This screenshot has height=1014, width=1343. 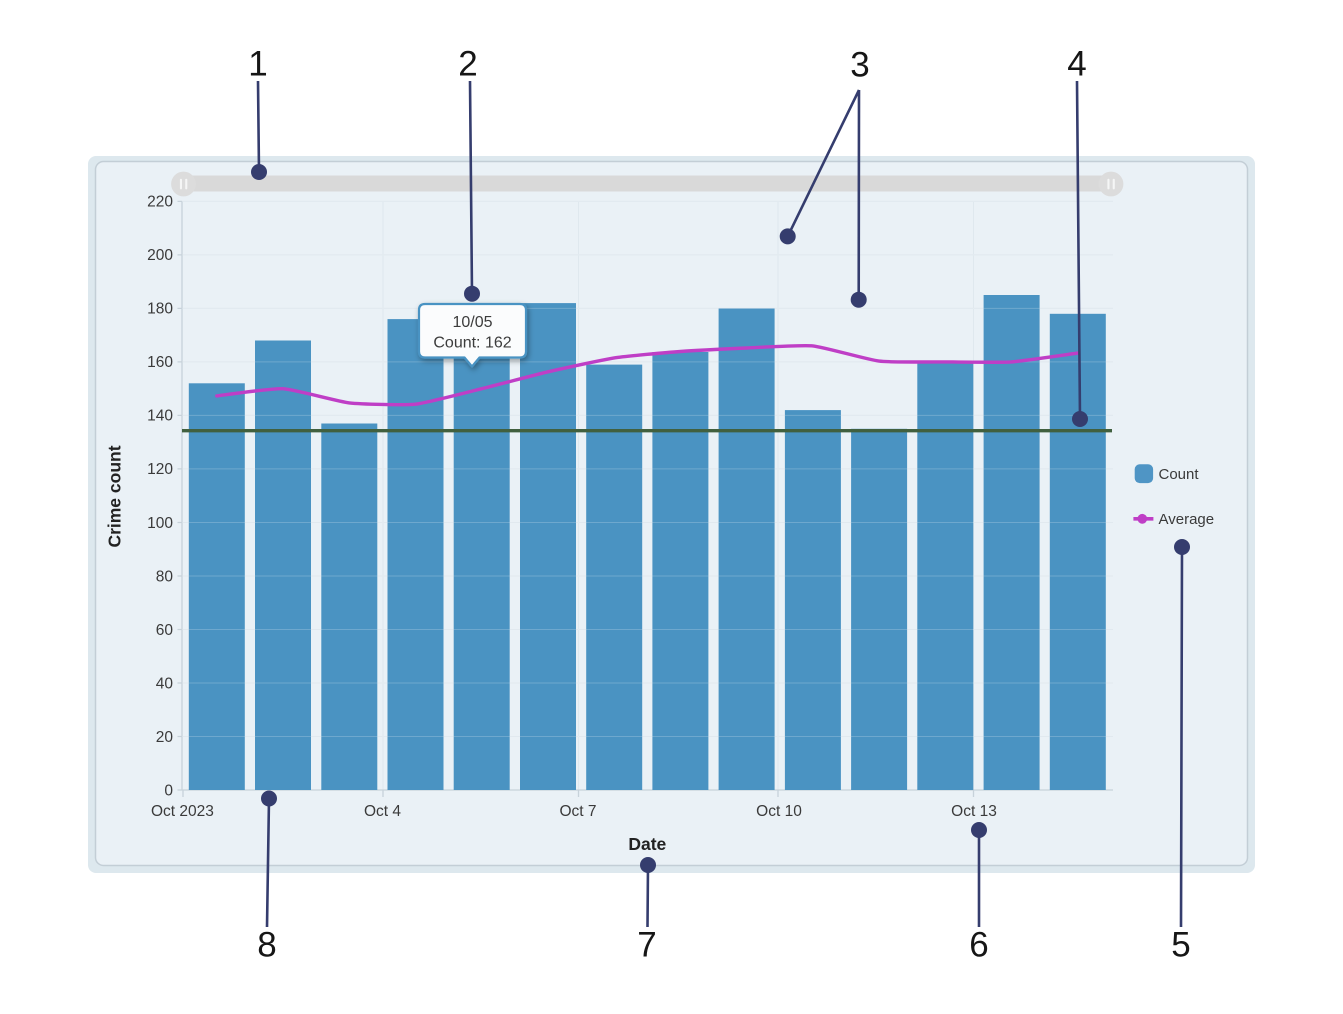 What do you see at coordinates (160, 202) in the screenshot?
I see `svg-text: 220` at bounding box center [160, 202].